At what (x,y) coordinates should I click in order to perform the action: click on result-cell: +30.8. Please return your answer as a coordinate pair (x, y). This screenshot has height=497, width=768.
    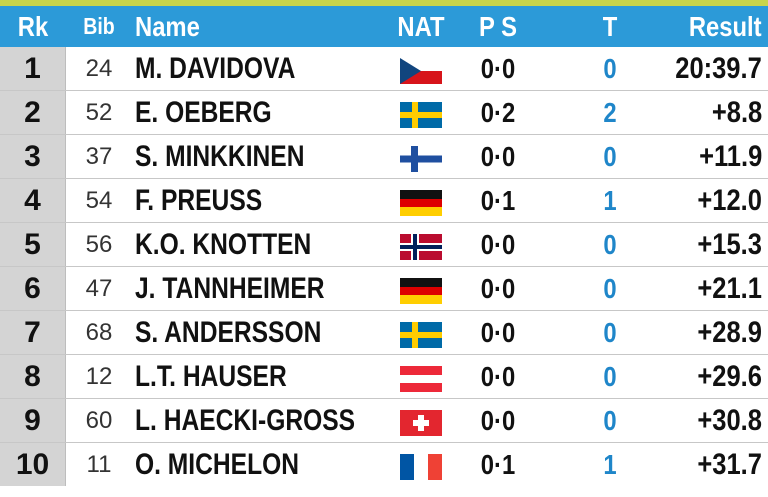
    Looking at the image, I should click on (729, 420).